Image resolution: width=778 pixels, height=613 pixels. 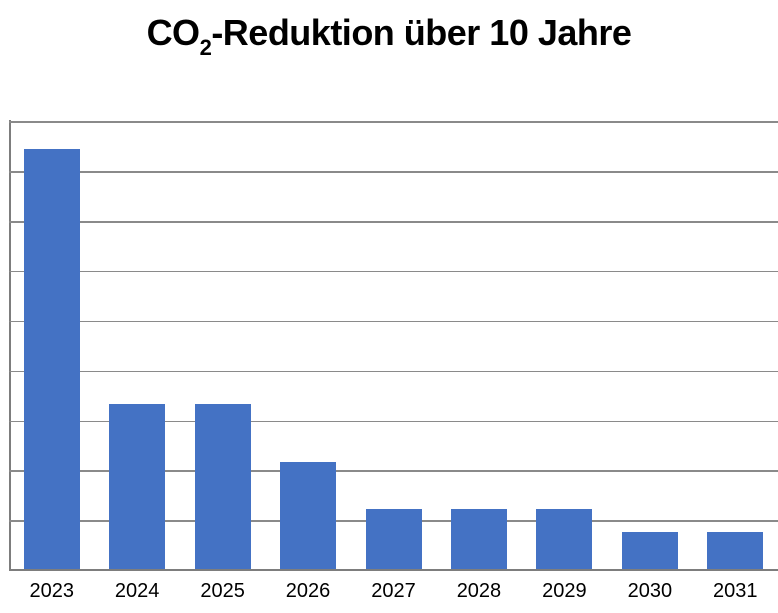 I want to click on x-axis-line, so click(x=393, y=570).